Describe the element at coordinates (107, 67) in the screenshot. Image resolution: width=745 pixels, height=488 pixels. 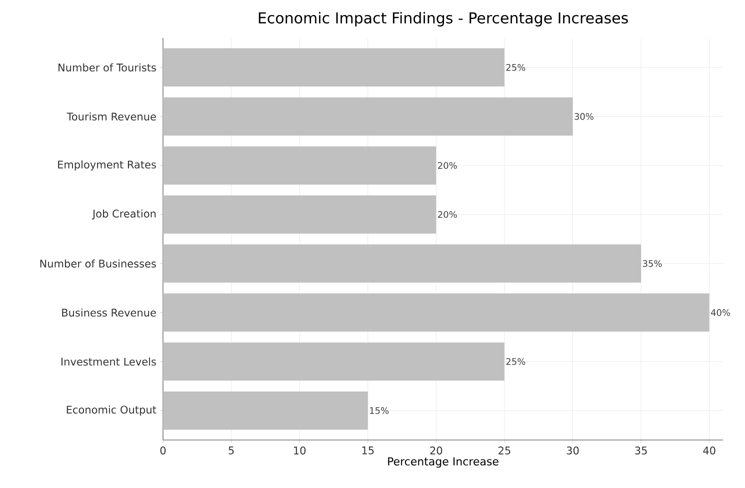
I see `y-tick-label: Number of Tourists` at that location.